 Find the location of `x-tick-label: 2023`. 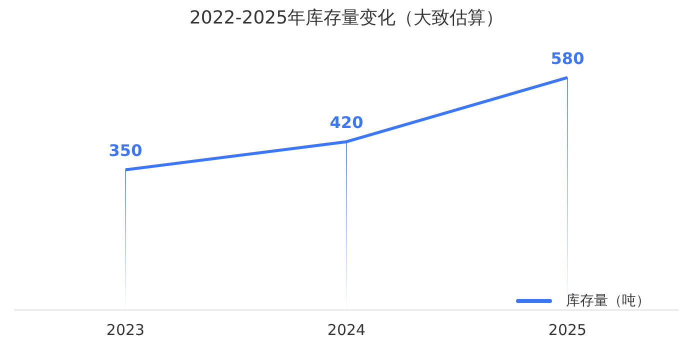

x-tick-label: 2023 is located at coordinates (125, 329).